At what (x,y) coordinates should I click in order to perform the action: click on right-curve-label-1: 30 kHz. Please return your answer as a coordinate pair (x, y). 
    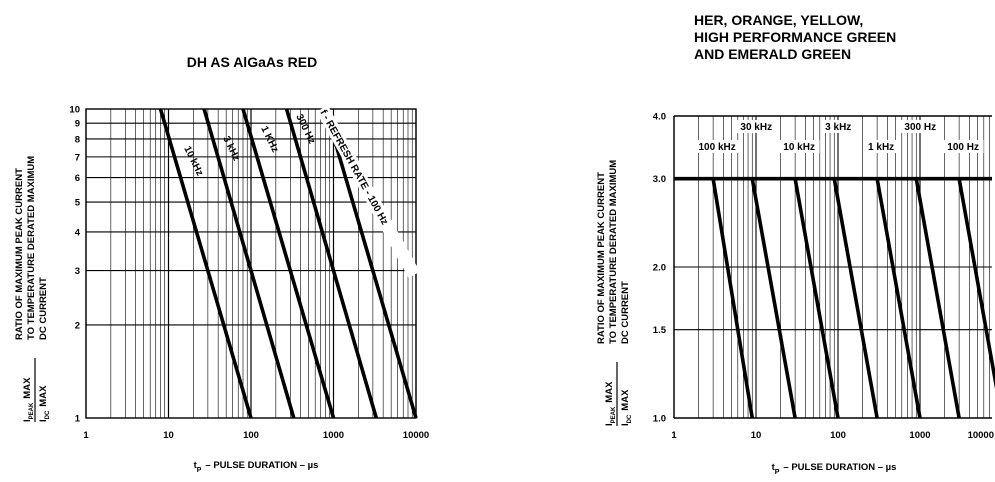
    Looking at the image, I should click on (756, 126).